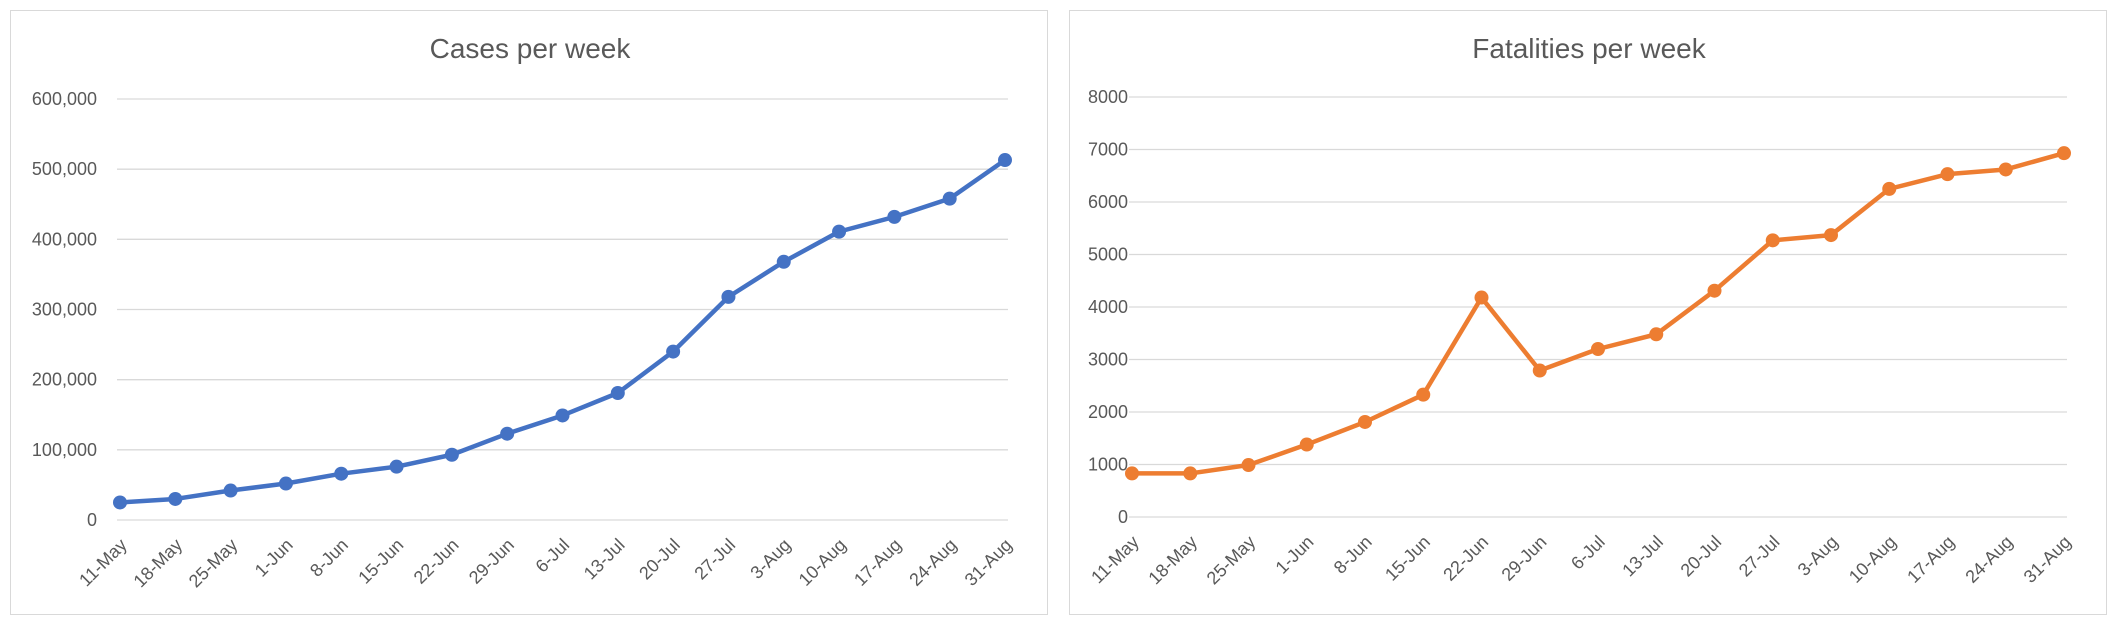  Describe the element at coordinates (1108, 255) in the screenshot. I see `y-tick-label: 5000` at that location.